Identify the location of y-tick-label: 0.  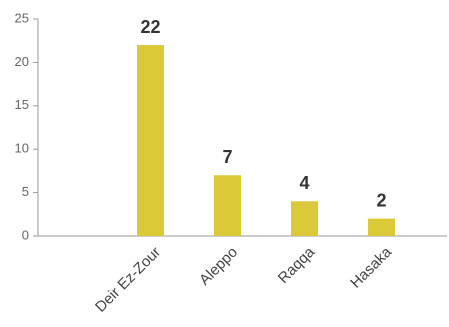
(25, 234).